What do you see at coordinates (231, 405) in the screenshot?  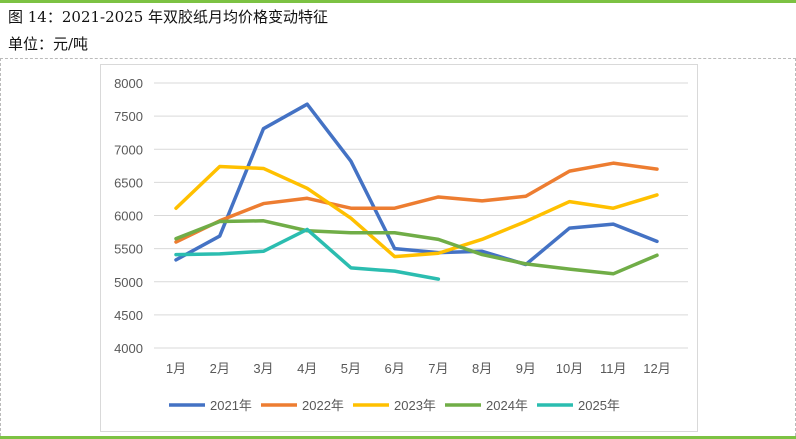 I see `legend-label: 2021年` at bounding box center [231, 405].